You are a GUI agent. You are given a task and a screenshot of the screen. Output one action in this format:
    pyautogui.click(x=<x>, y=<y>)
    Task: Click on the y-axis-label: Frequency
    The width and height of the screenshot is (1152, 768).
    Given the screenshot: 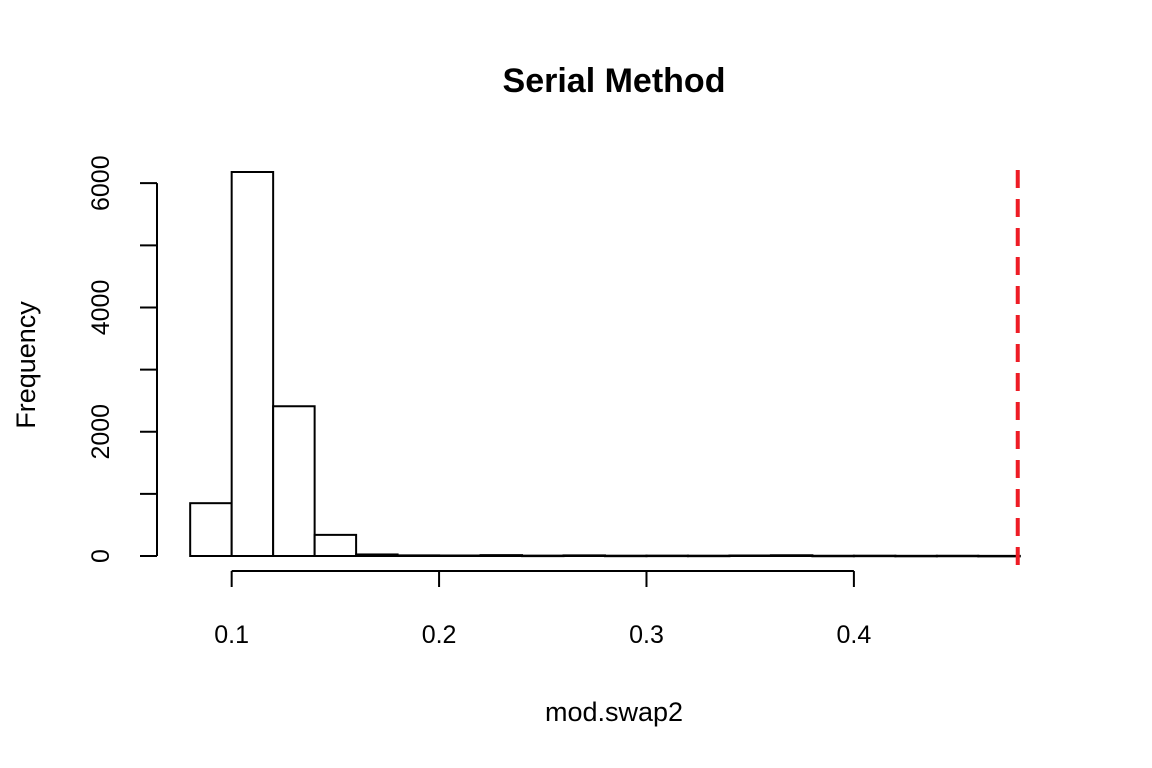 What is the action you would take?
    pyautogui.click(x=26, y=365)
    